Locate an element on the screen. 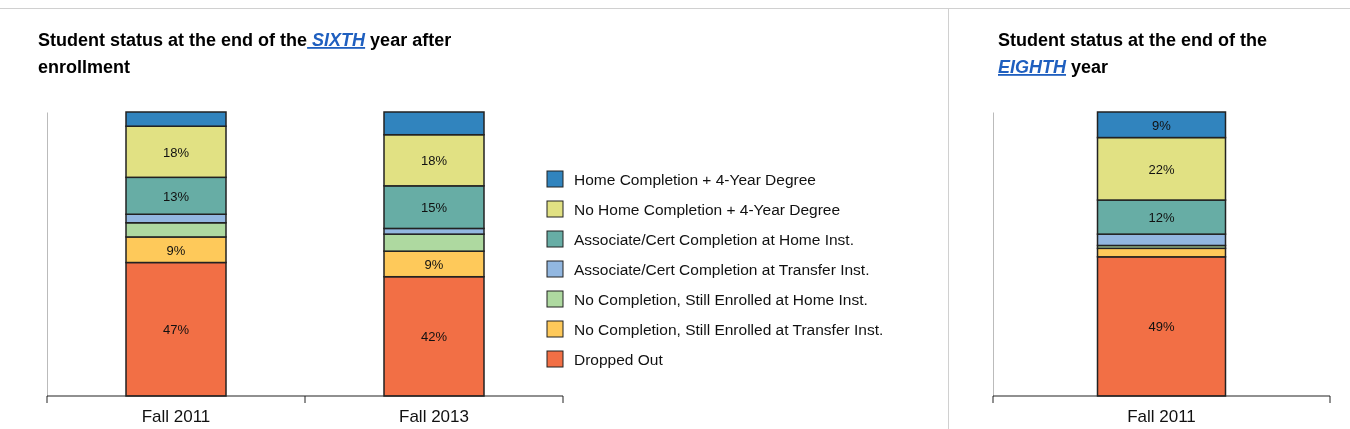  legend-label: Associate/Cert Completion at Home Inst. is located at coordinates (714, 239).